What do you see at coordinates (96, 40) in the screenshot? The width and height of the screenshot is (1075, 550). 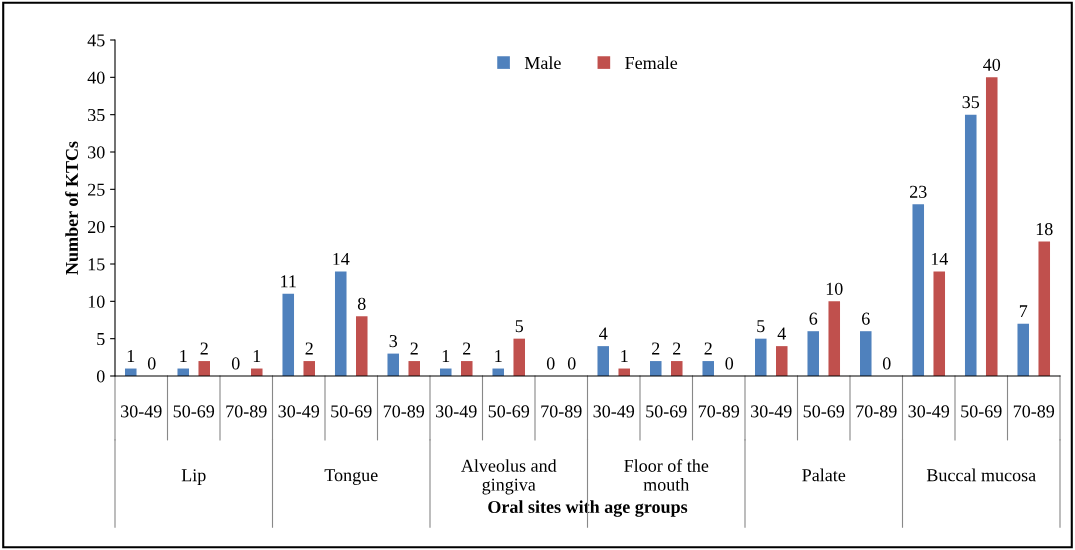 I see `y-tick-label: 45` at bounding box center [96, 40].